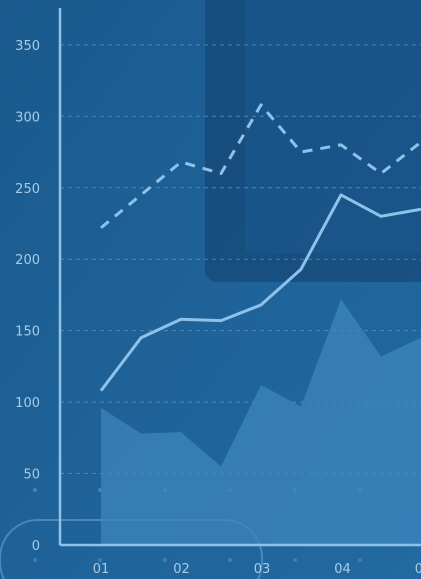 Image resolution: width=421 pixels, height=579 pixels. I want to click on y-tick-label: 250, so click(27, 189).